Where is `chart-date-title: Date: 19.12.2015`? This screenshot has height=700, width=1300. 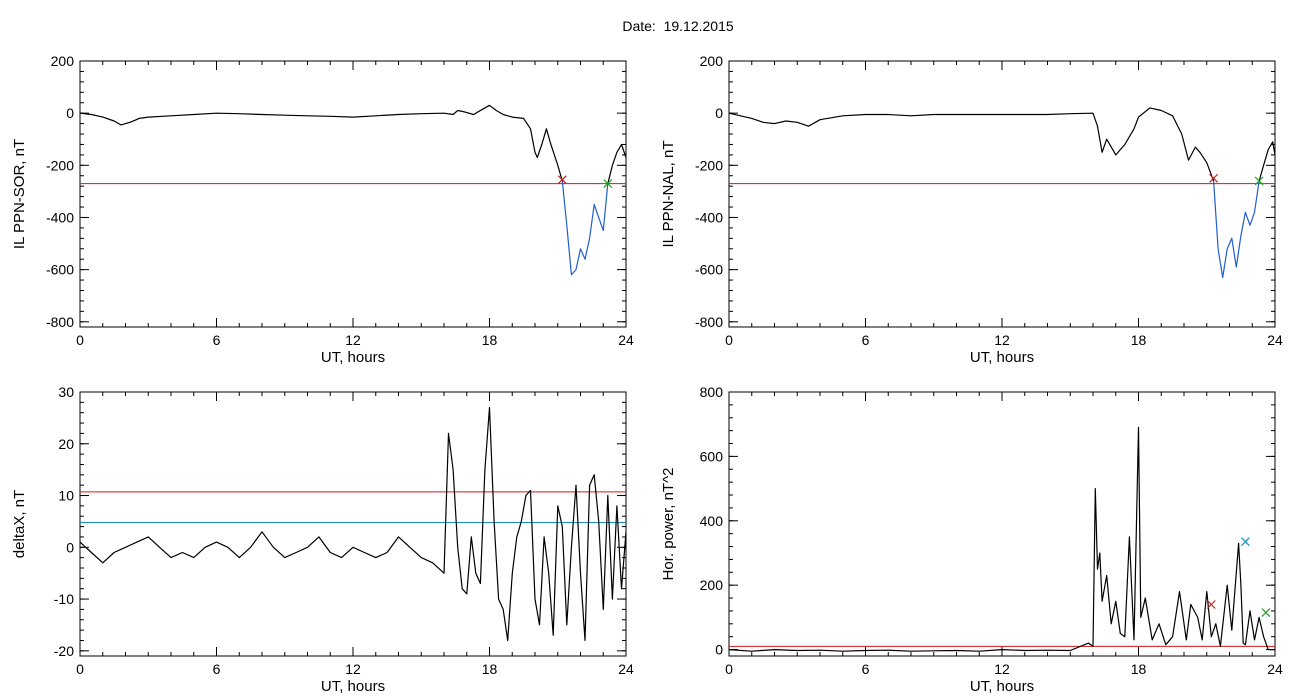
chart-date-title: Date: 19.12.2015 is located at coordinates (650, 26).